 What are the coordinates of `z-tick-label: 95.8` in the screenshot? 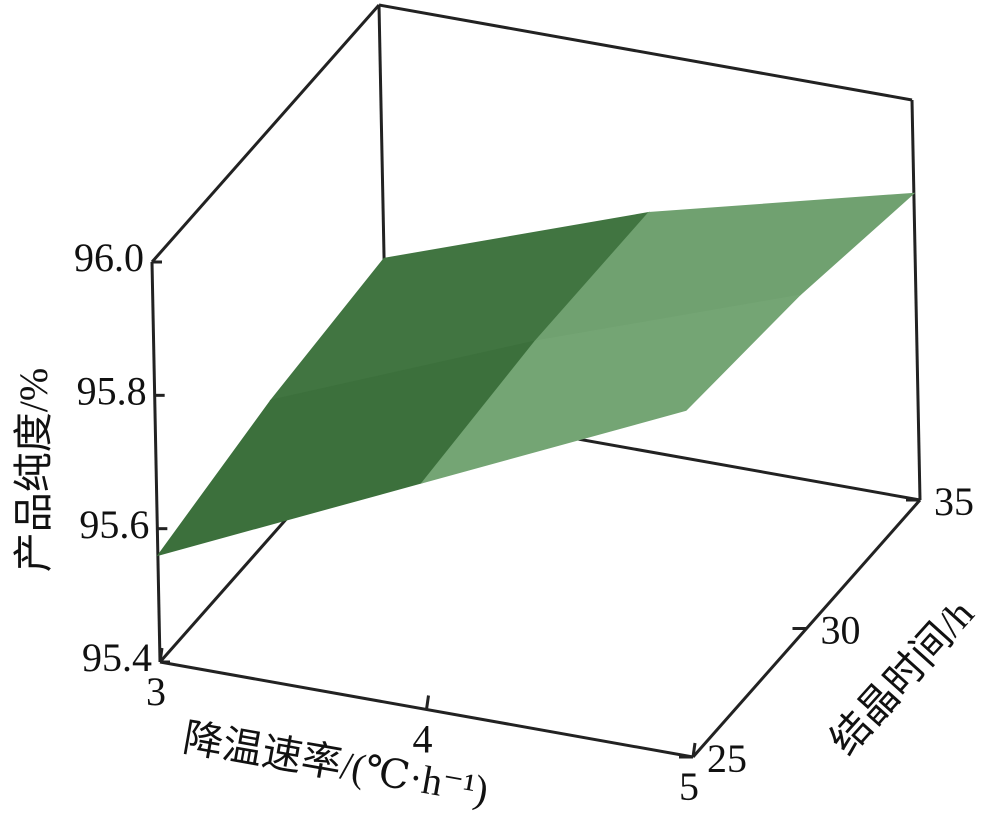 It's located at (112, 391).